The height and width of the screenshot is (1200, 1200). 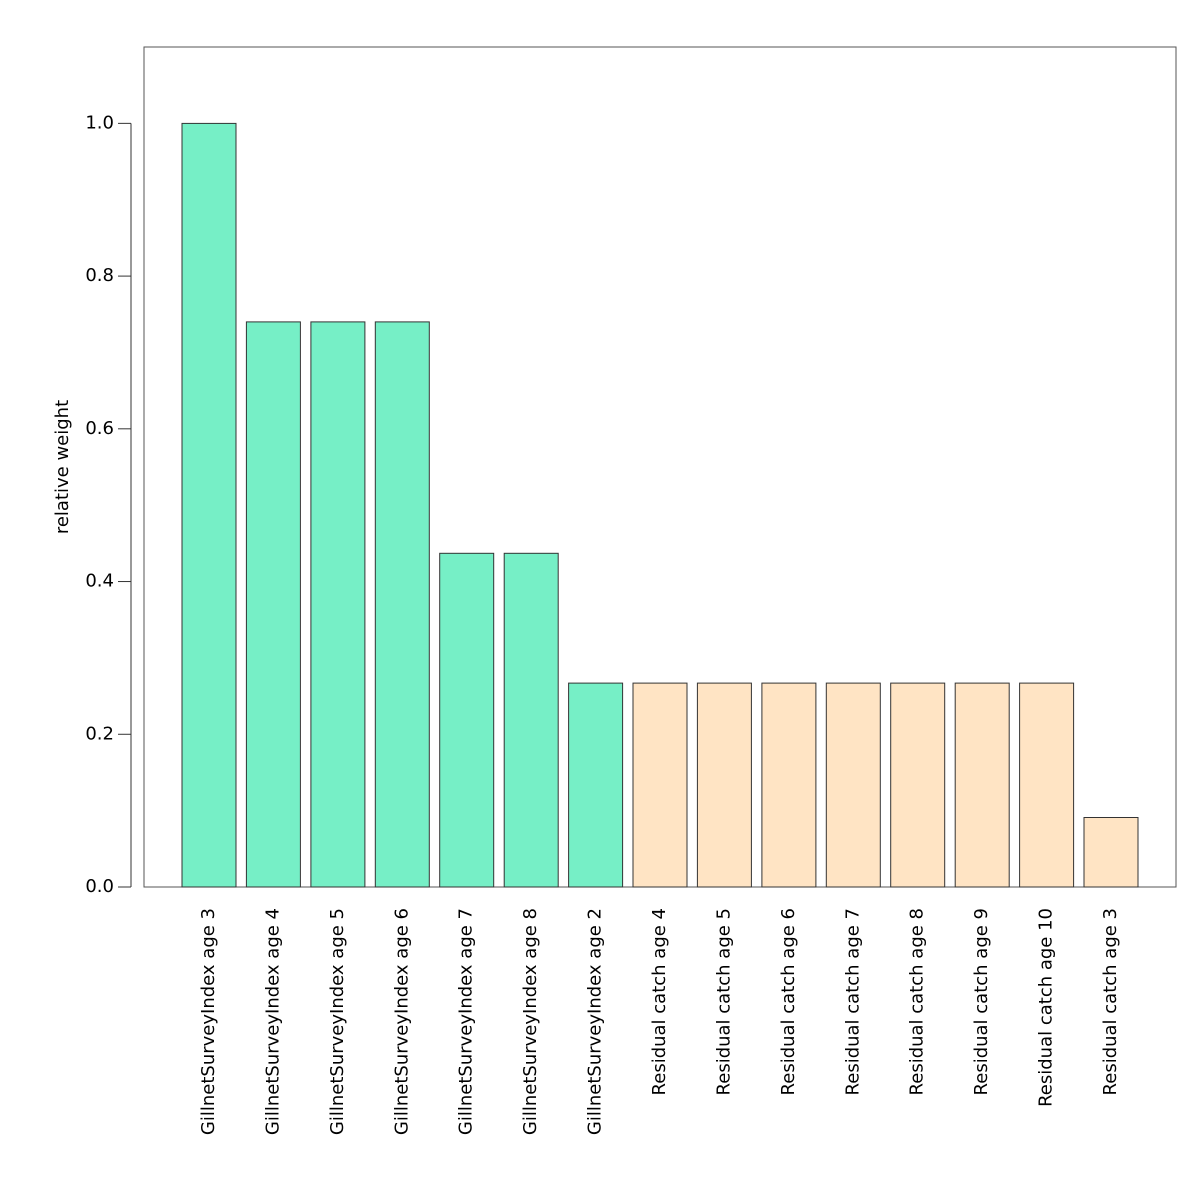 I want to click on x-category-label: Residual catch age 3, so click(x=1110, y=1001).